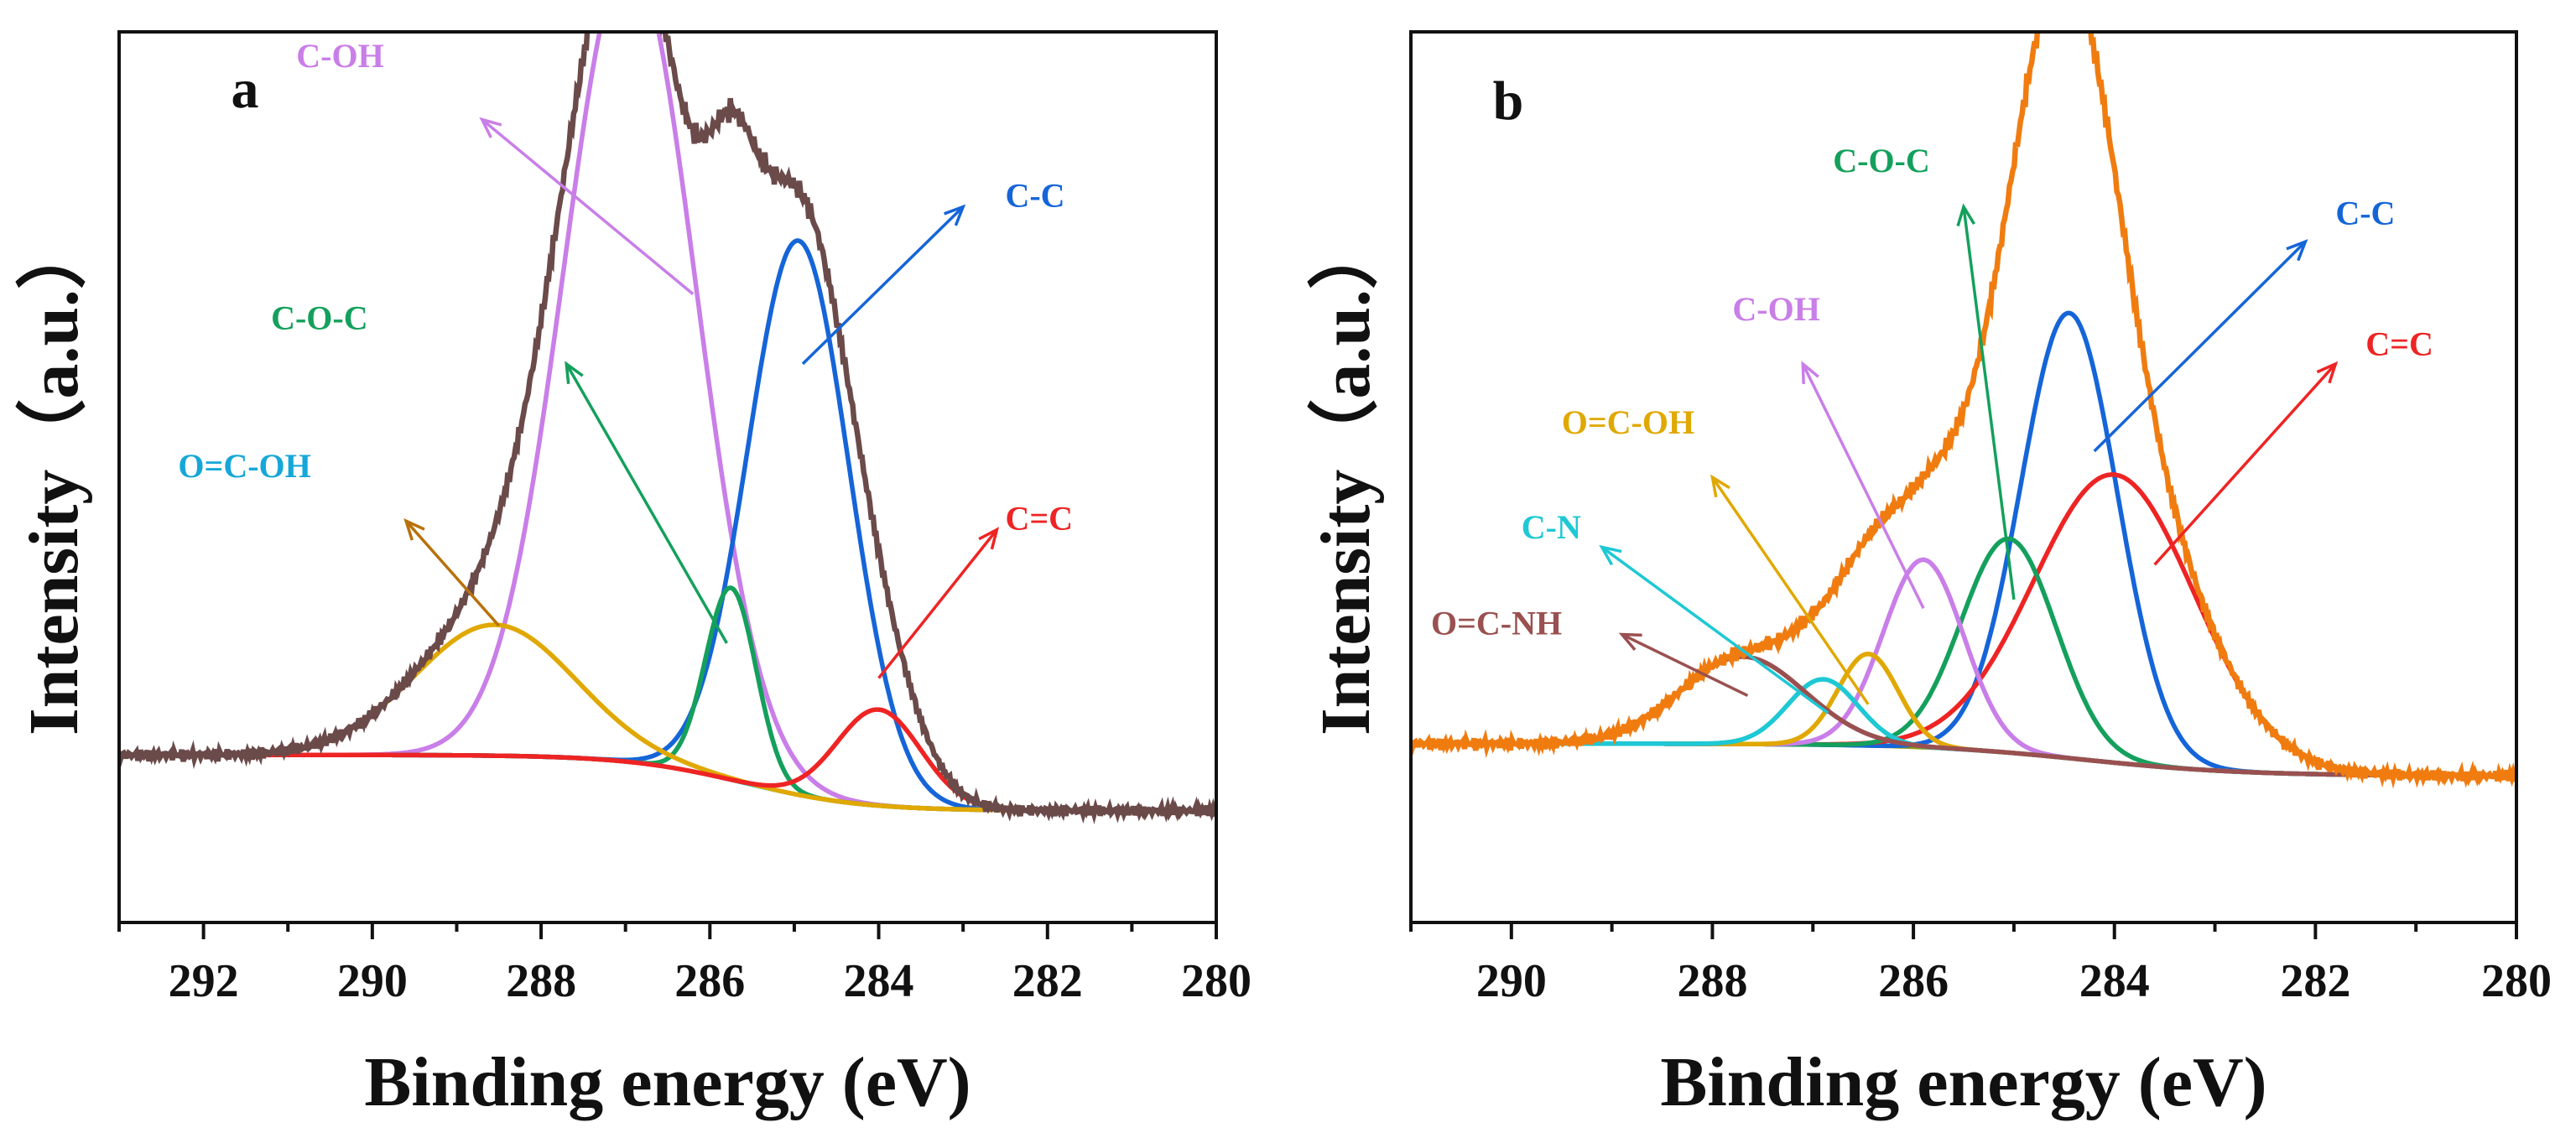 The width and height of the screenshot is (2576, 1138). I want to click on panel-b-annotation-o-c-nh: O=C-NH, so click(1590, 651).